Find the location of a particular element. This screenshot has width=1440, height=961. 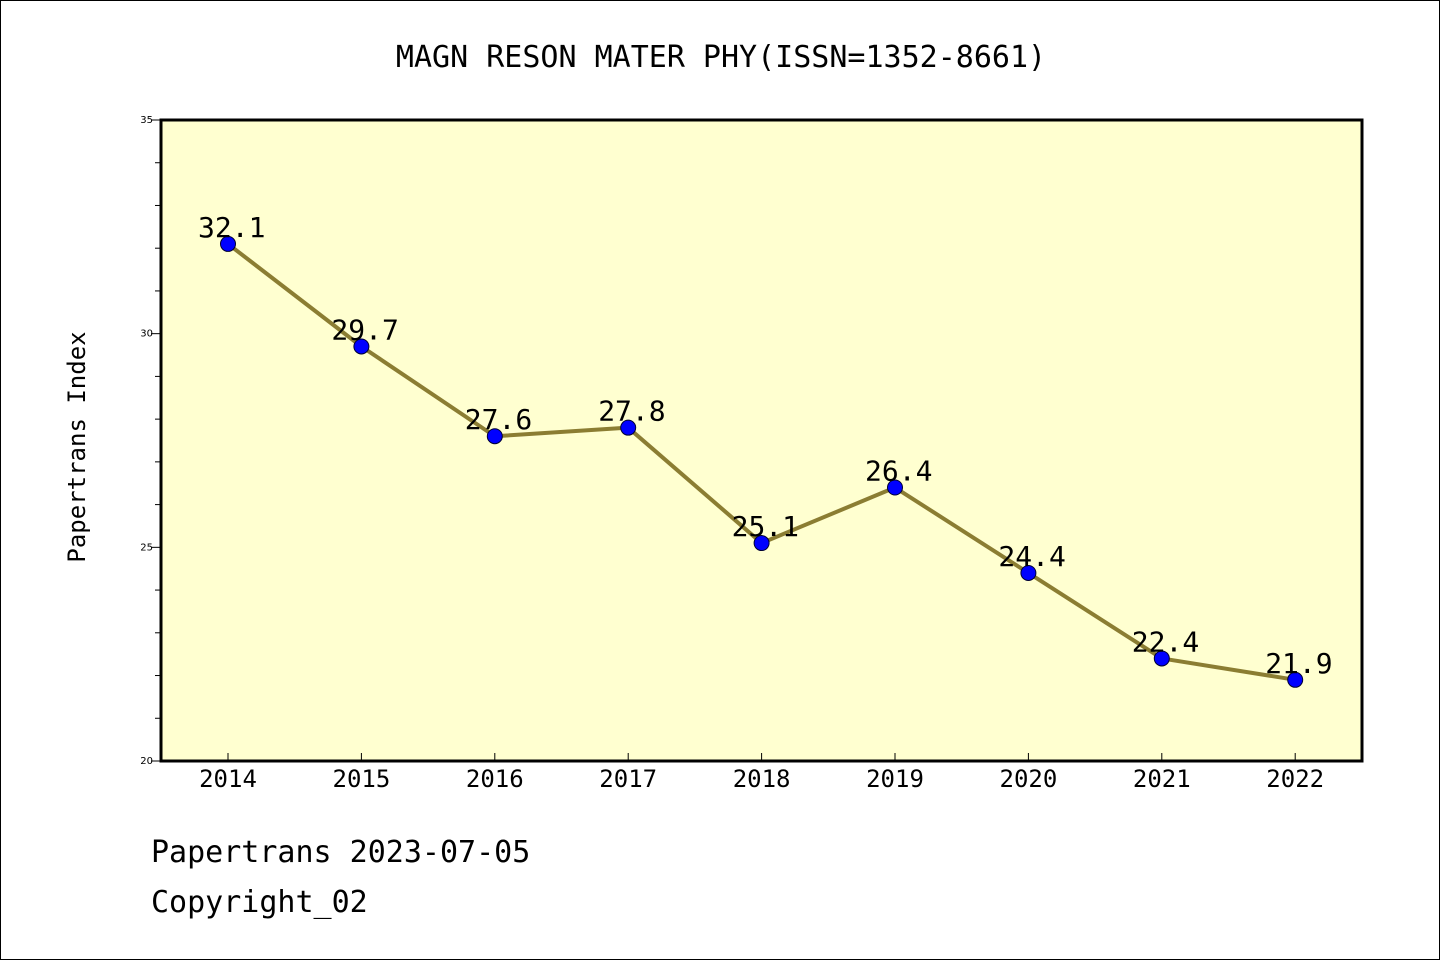

x-tick-label: 2019 is located at coordinates (895, 779).